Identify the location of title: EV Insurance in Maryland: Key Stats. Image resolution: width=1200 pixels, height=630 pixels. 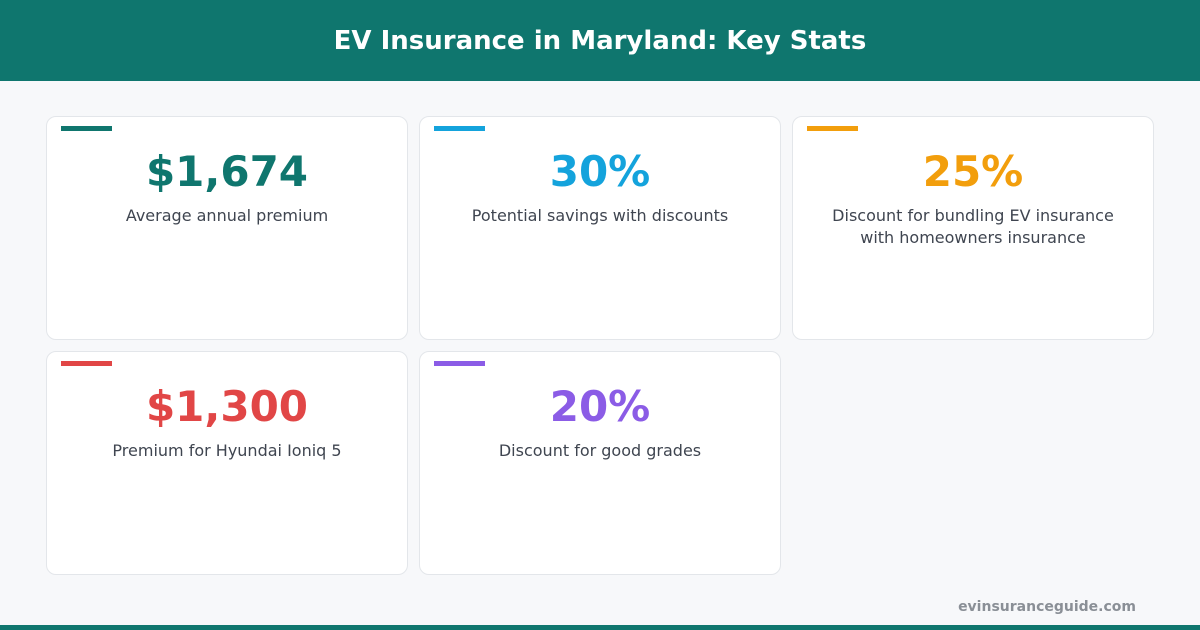
(600, 40).